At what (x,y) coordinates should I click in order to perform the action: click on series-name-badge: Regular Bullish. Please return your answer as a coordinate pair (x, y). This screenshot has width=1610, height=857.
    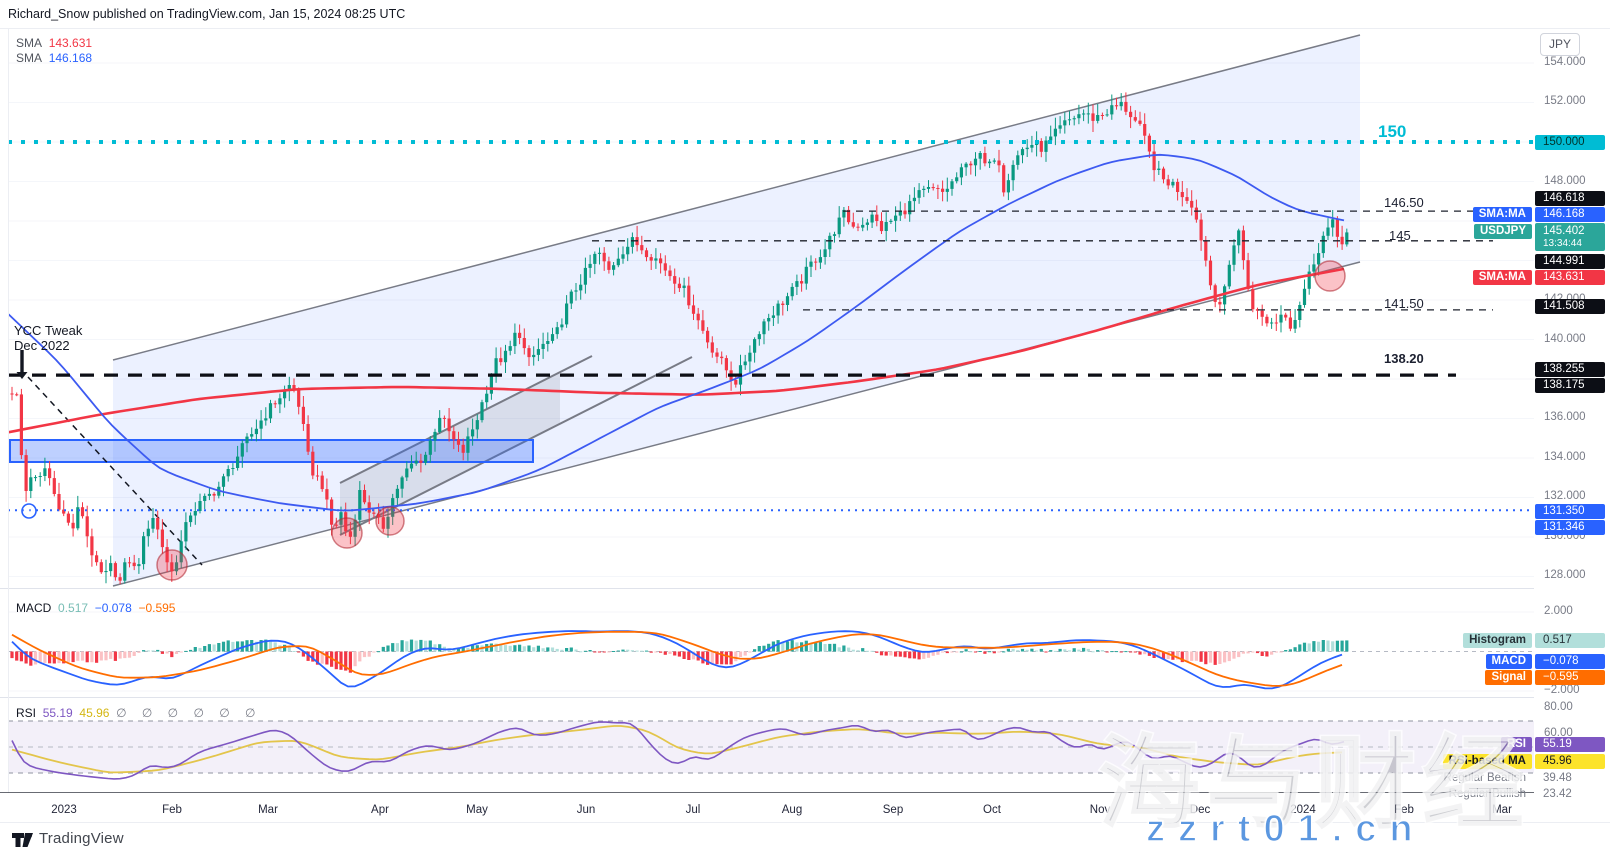
    Looking at the image, I should click on (1487, 793).